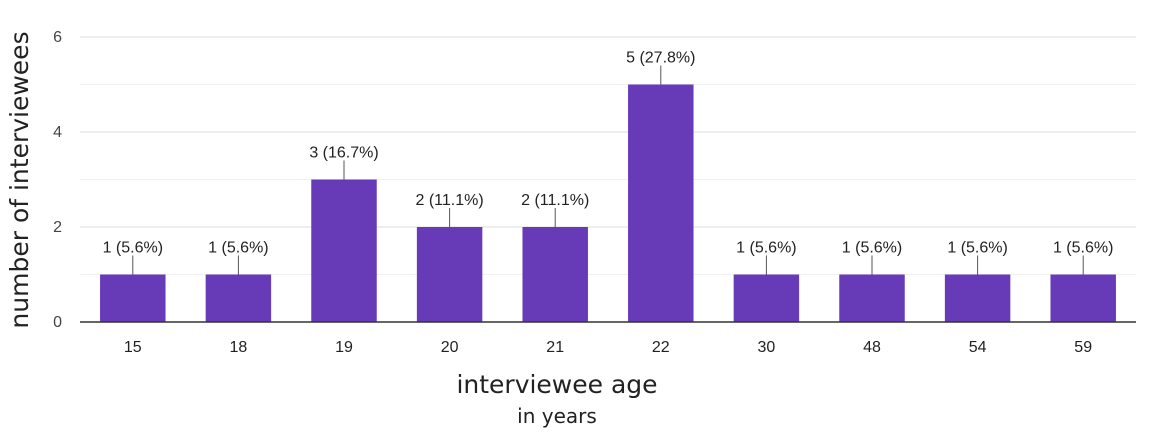 This screenshot has height=446, width=1164. I want to click on data-label: 5 (27.8%), so click(660, 58).